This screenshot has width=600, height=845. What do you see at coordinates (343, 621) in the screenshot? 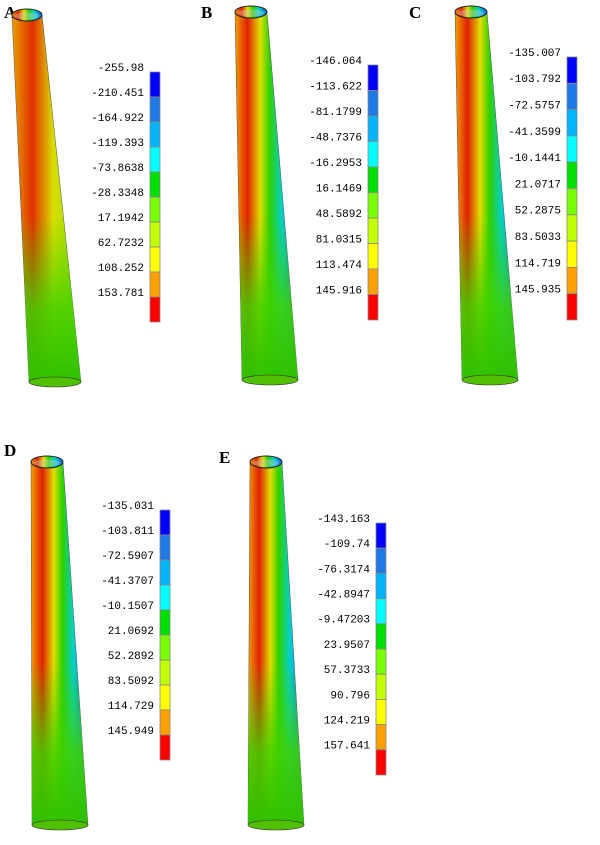
I see `legend-label: -9.47203` at bounding box center [343, 621].